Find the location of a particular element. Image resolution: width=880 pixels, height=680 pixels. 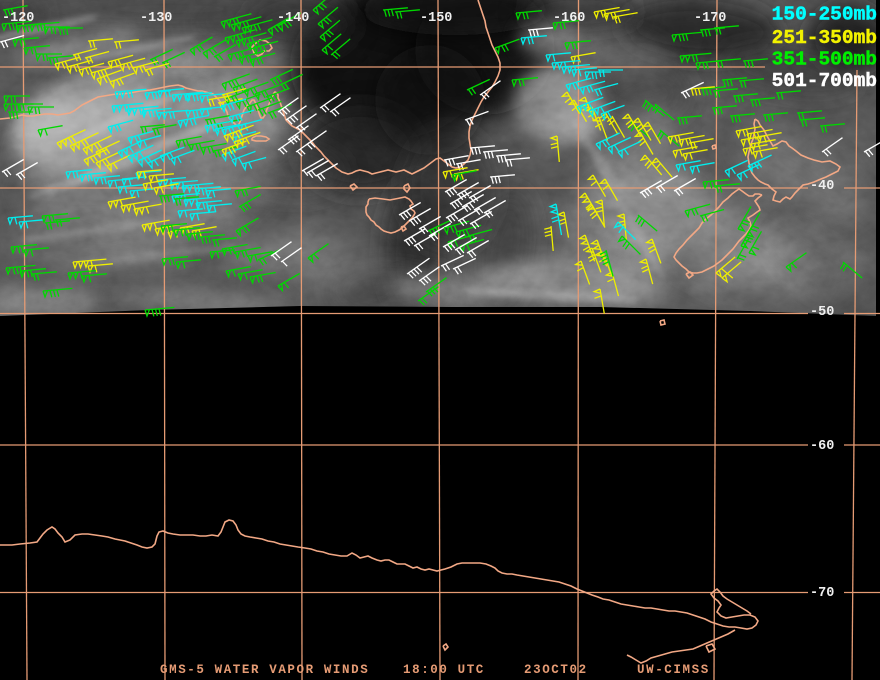

svg-text: -120 is located at coordinates (18, 18).